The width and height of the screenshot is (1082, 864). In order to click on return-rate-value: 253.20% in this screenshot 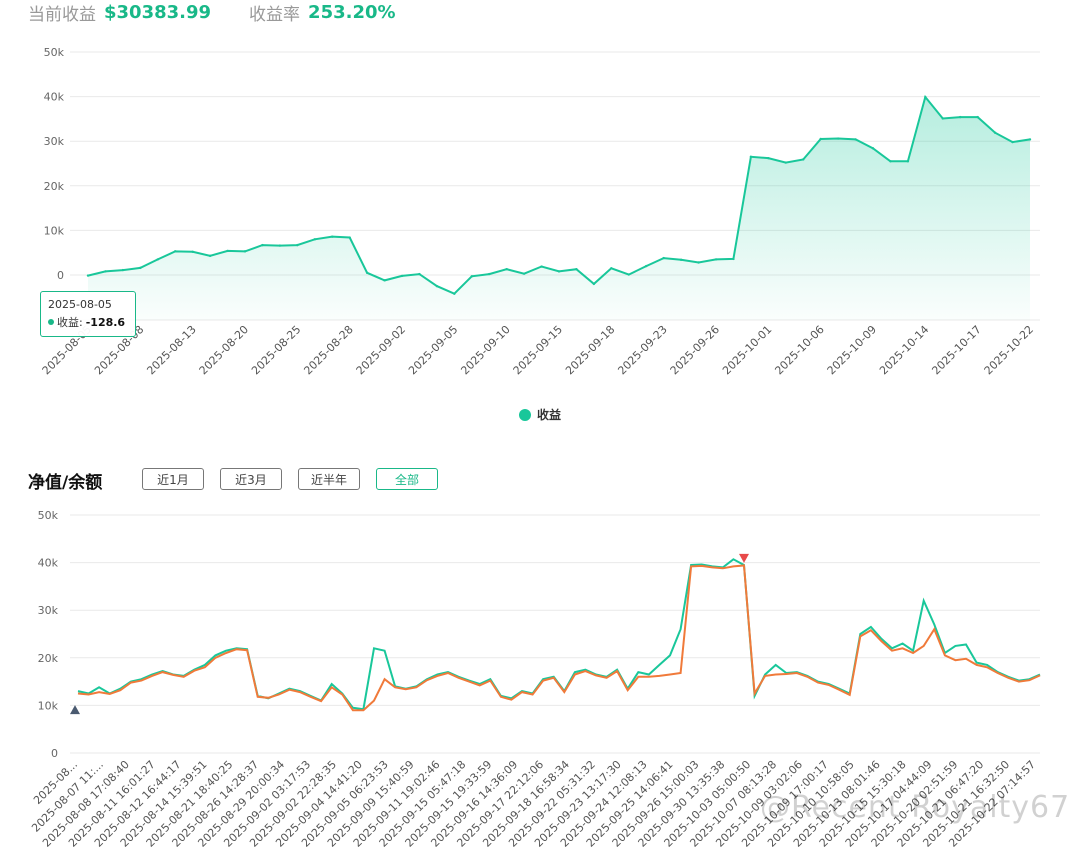, I will do `click(352, 12)`.